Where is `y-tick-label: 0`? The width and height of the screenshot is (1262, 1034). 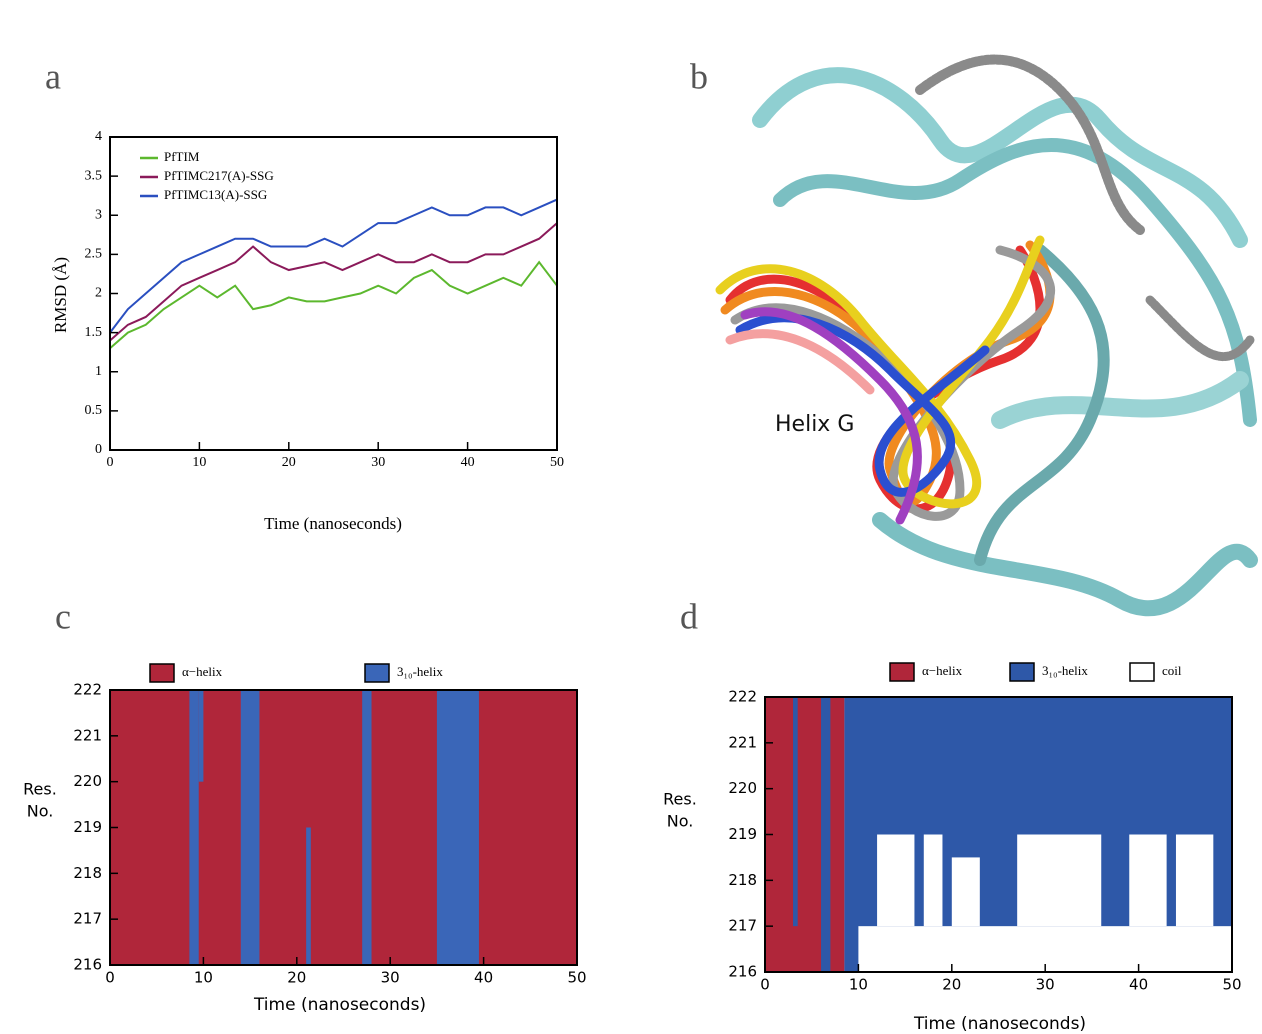
y-tick-label: 0 is located at coordinates (98, 449).